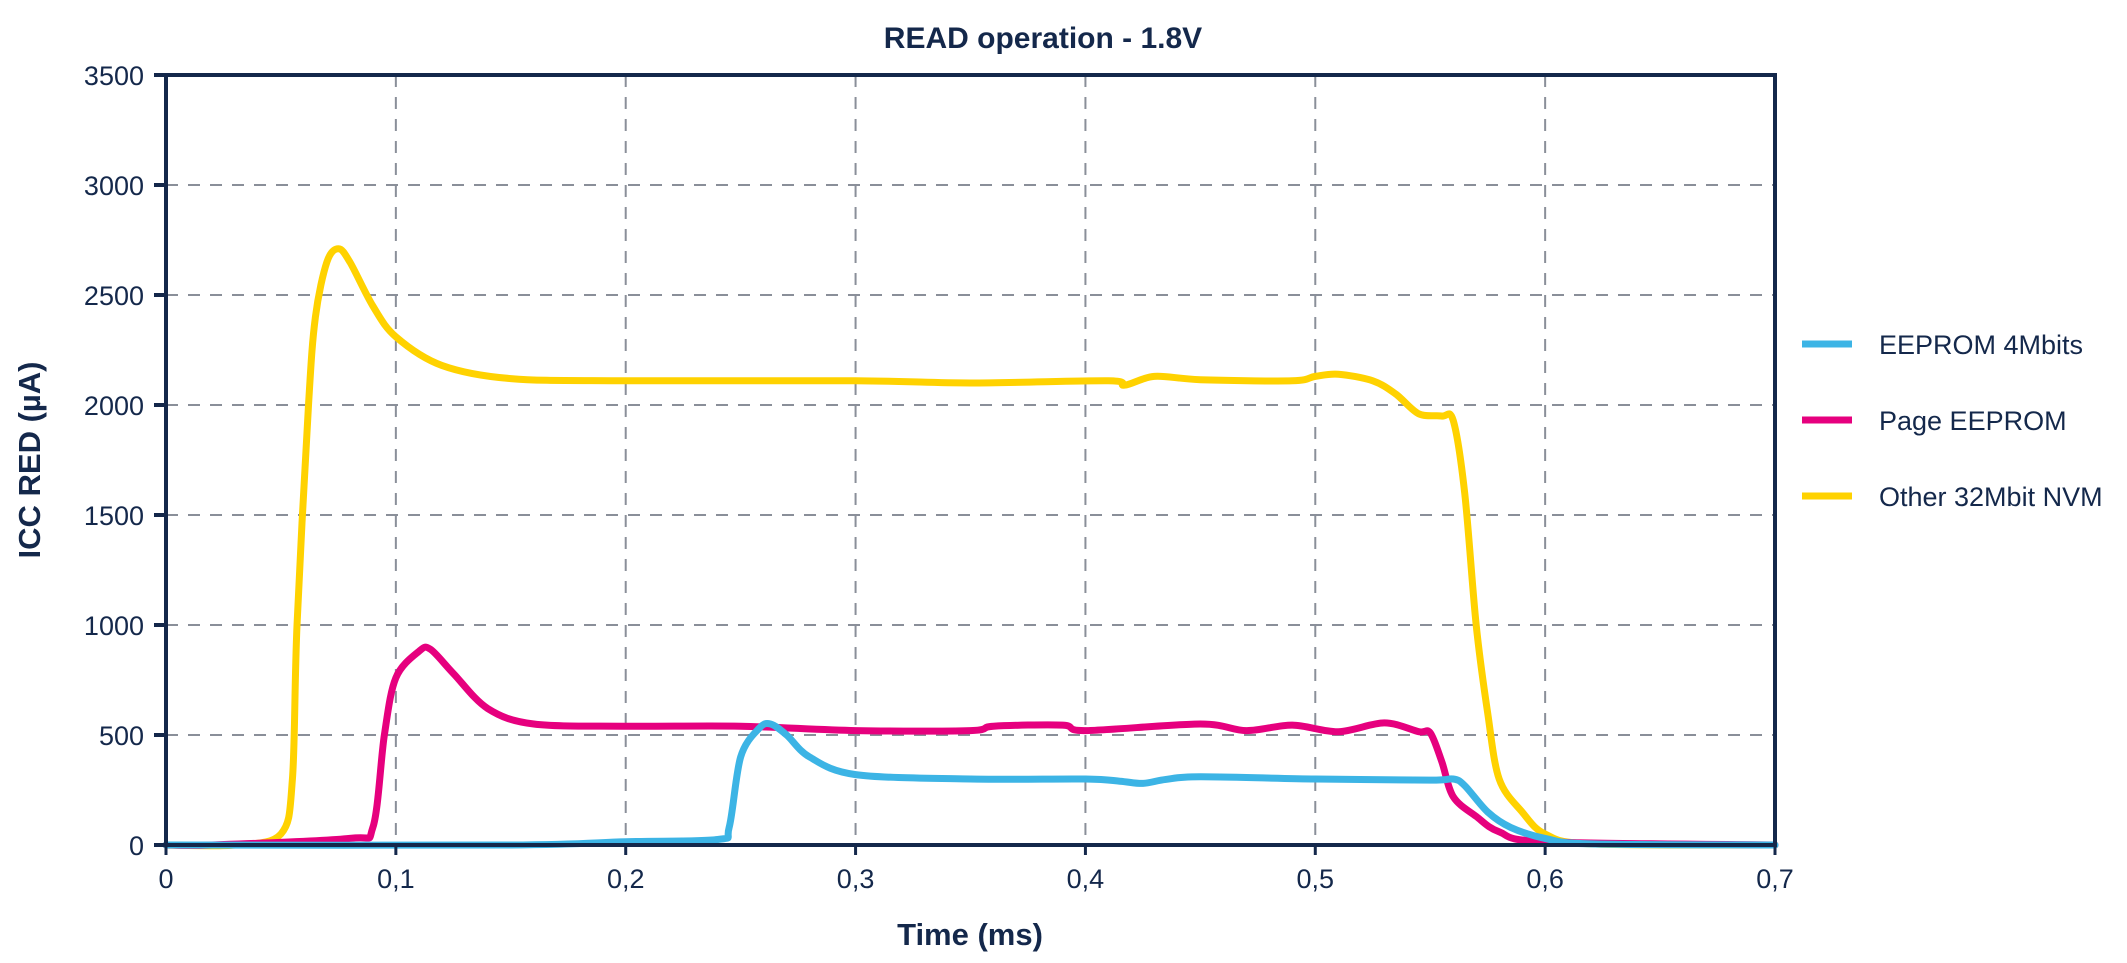  I want to click on legend: EEPROM 4Mbits Page EEPROM Other 32Mbit NVM, so click(1952, 421).